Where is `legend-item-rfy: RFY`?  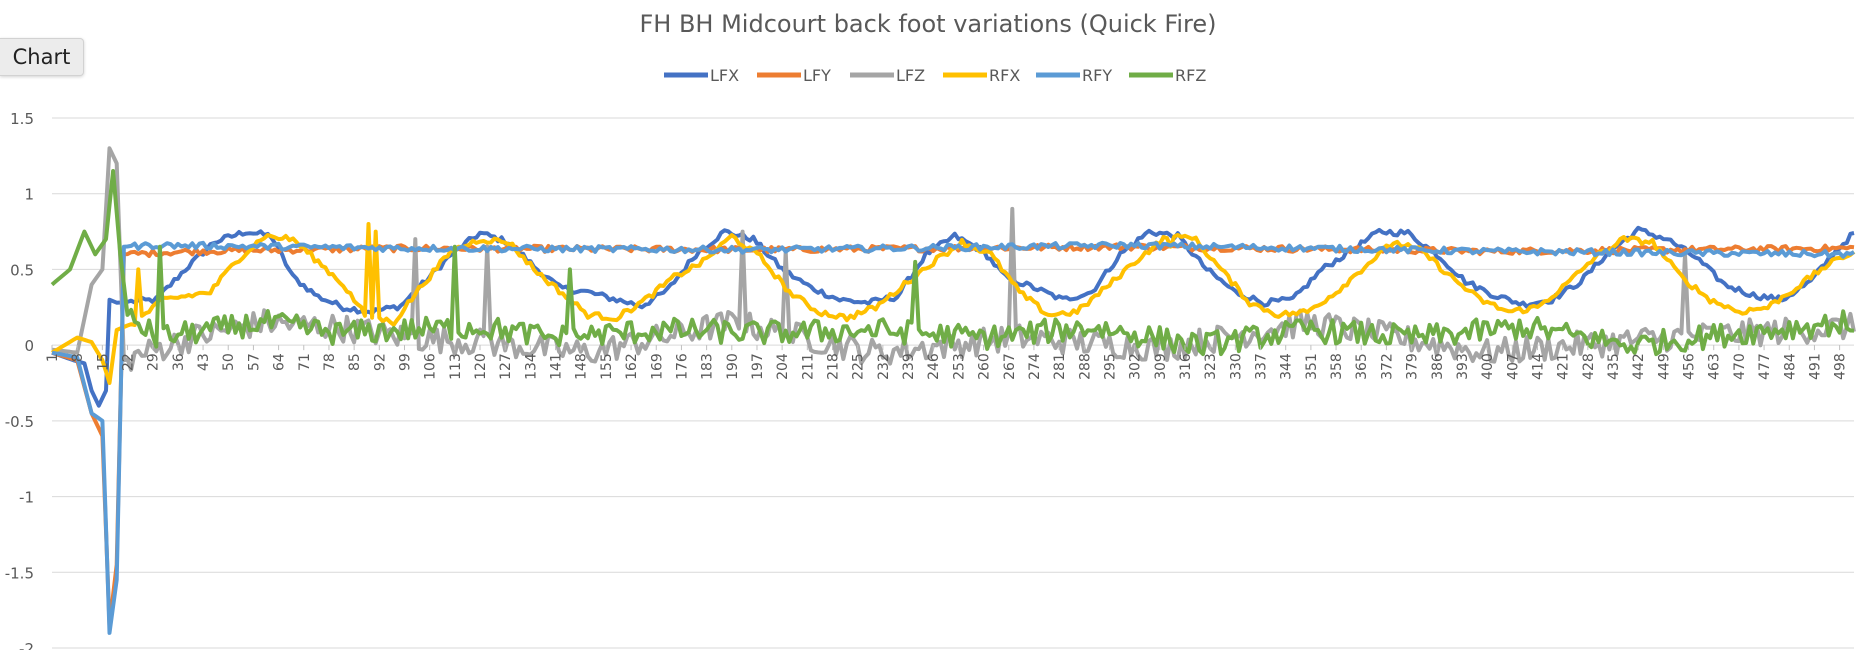
legend-item-rfy: RFY is located at coordinates (1074, 75).